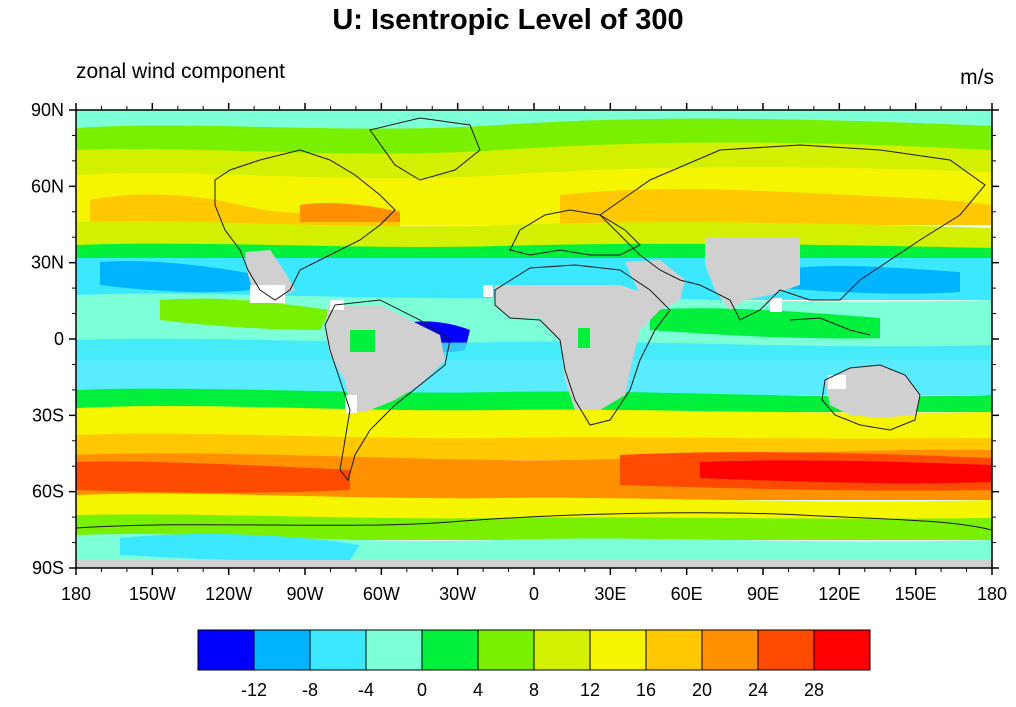 The image size is (1016, 707). What do you see at coordinates (228, 594) in the screenshot?
I see `lon-label: 120W` at bounding box center [228, 594].